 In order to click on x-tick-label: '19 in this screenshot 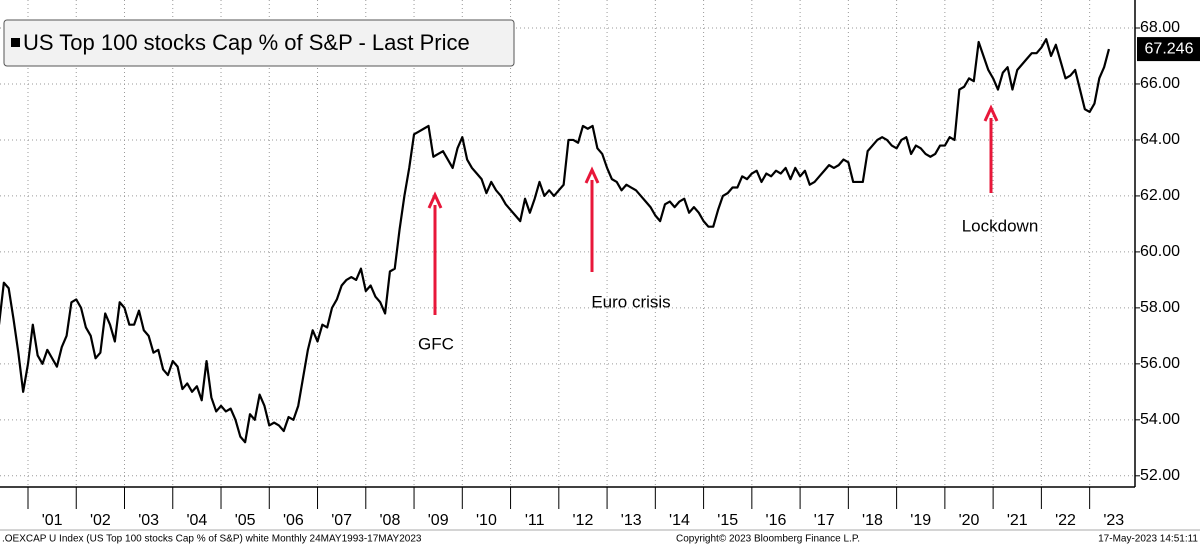, I will do `click(920, 520)`.